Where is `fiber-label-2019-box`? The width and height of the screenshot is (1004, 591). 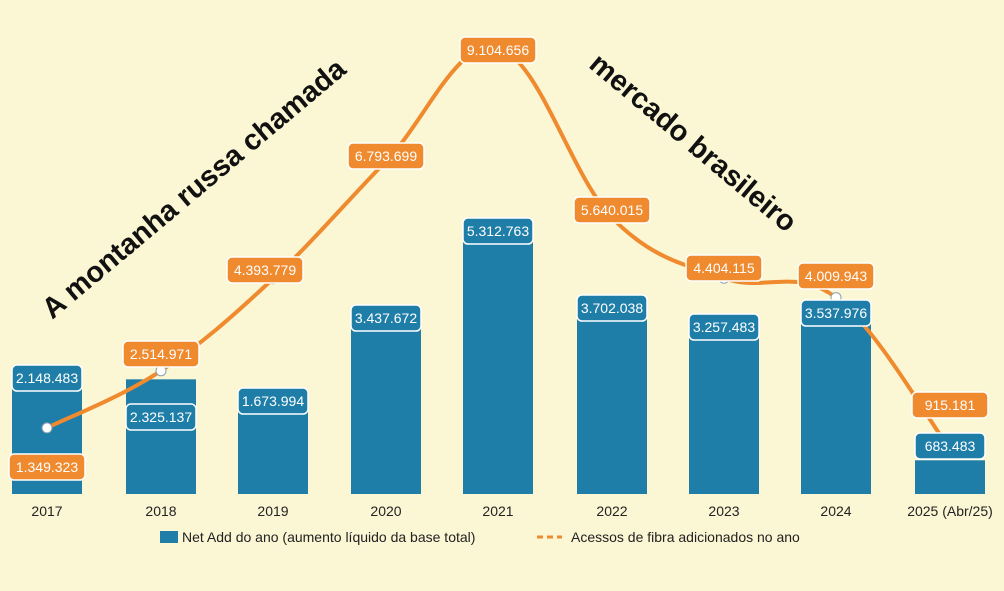 fiber-label-2019-box is located at coordinates (265, 270).